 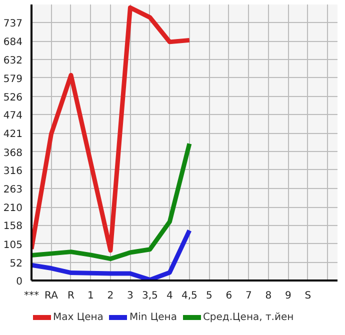 What do you see at coordinates (16, 264) in the screenshot?
I see `y-tick-label: 52` at bounding box center [16, 264].